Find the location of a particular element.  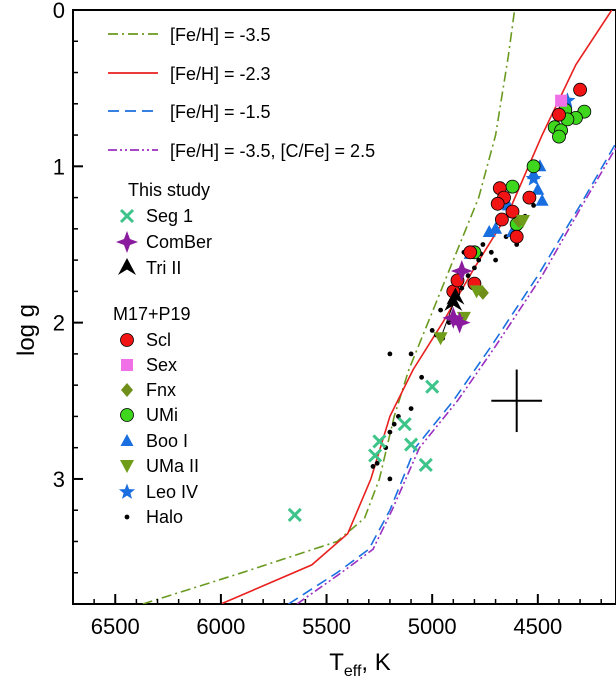

legend-marker-fnx is located at coordinates (127, 390).